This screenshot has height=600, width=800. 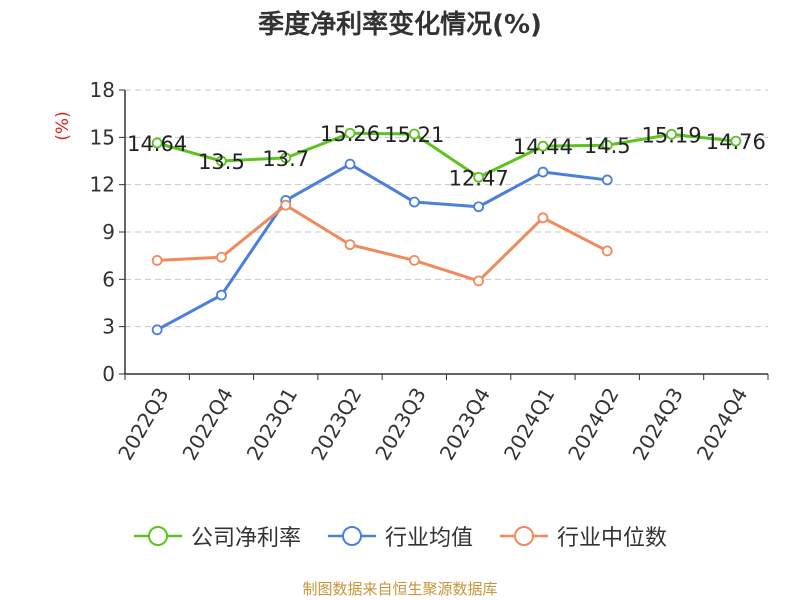 What do you see at coordinates (102, 137) in the screenshot?
I see `y-tick-label: 15` at bounding box center [102, 137].